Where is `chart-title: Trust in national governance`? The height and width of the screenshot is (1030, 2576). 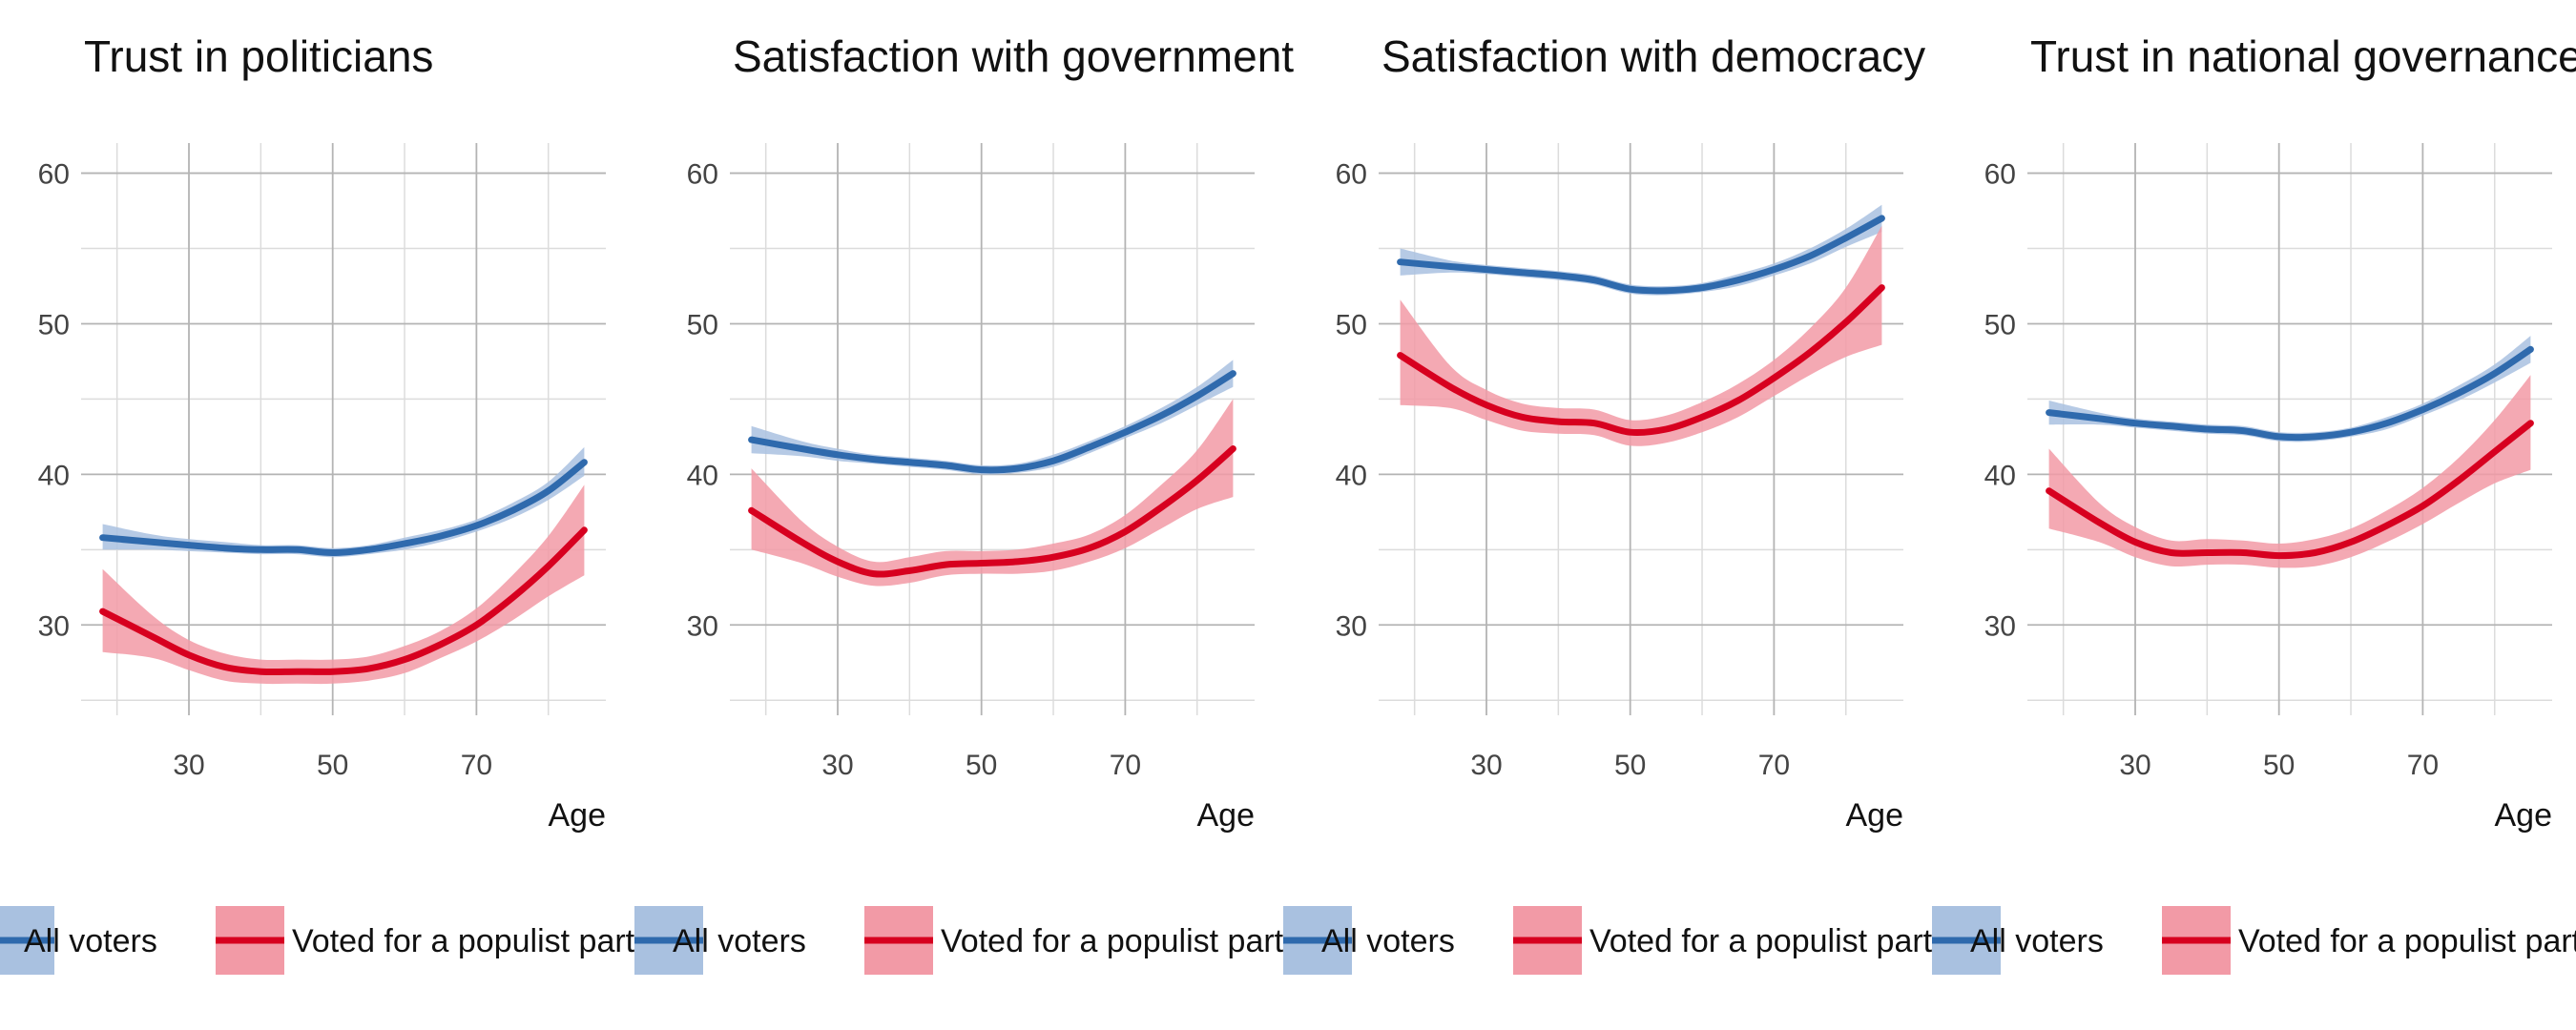
chart-title: Trust in national governance is located at coordinates (2303, 56).